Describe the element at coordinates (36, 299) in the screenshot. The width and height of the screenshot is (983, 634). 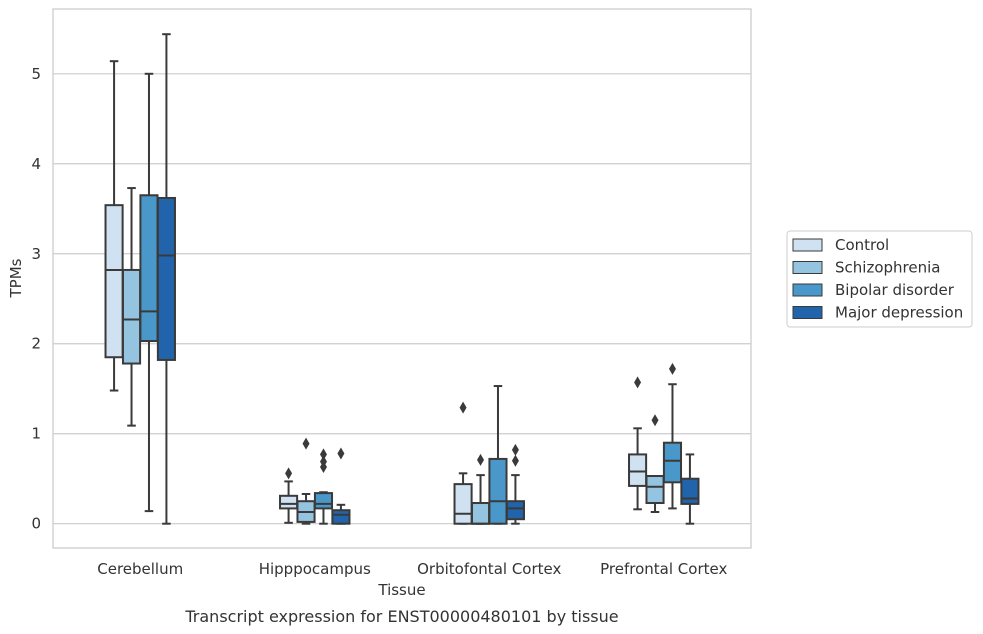
I see `y-tick-labels: 0 1 2 3 4 5` at that location.